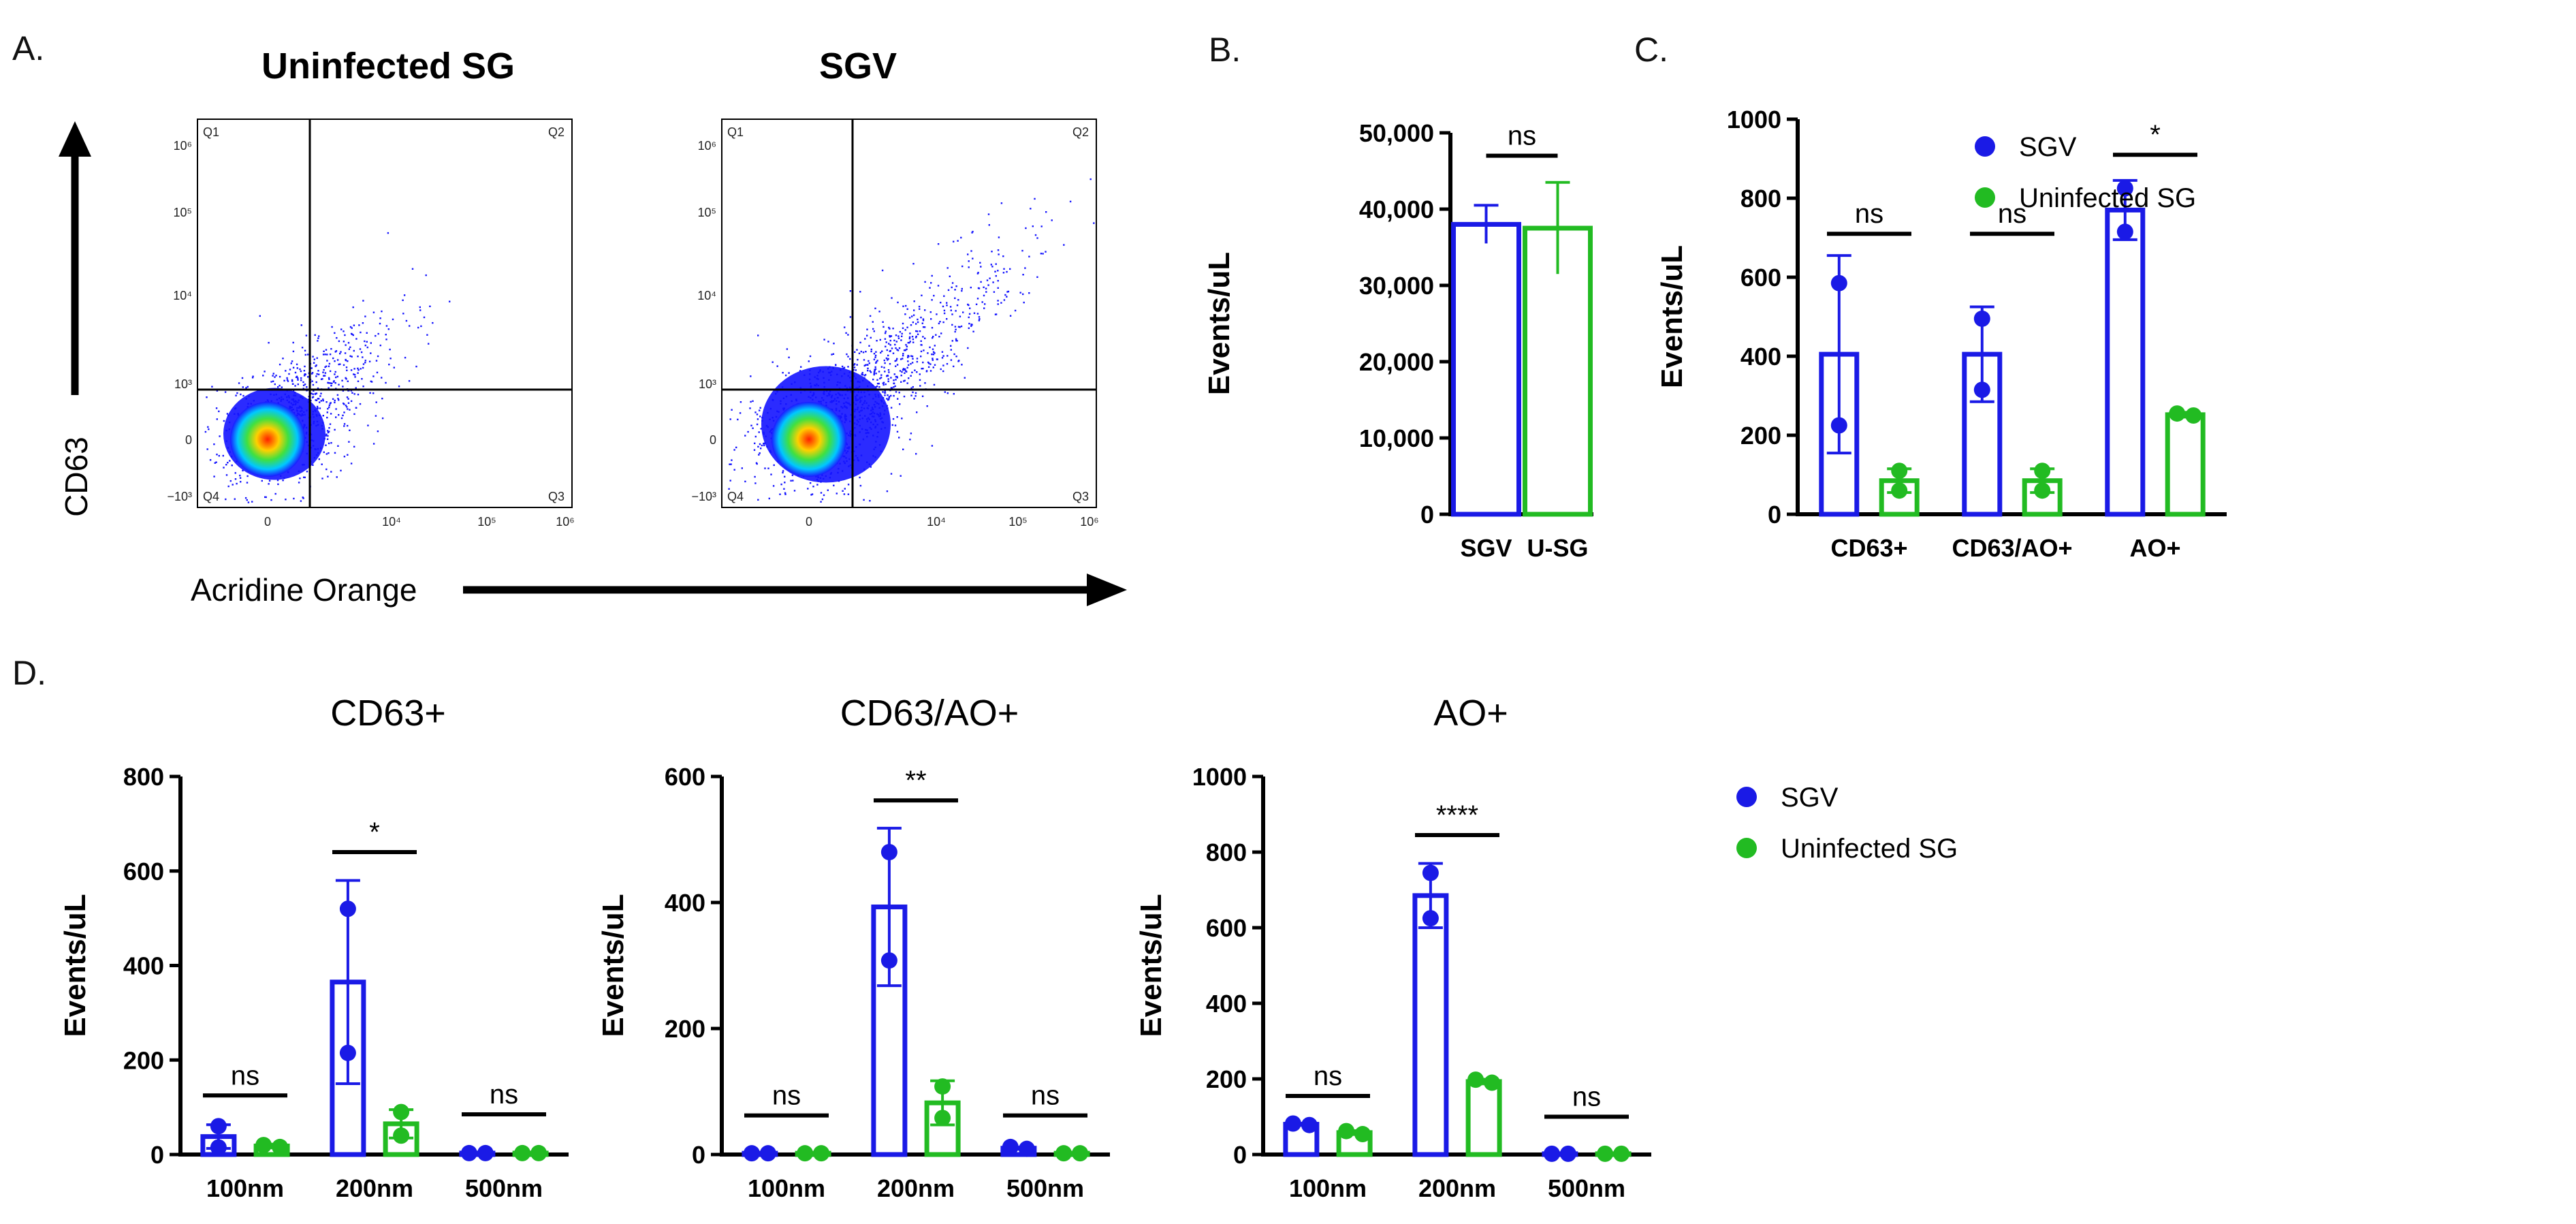  What do you see at coordinates (1045, 1188) in the screenshot?
I see `x-category-label: 500nm` at bounding box center [1045, 1188].